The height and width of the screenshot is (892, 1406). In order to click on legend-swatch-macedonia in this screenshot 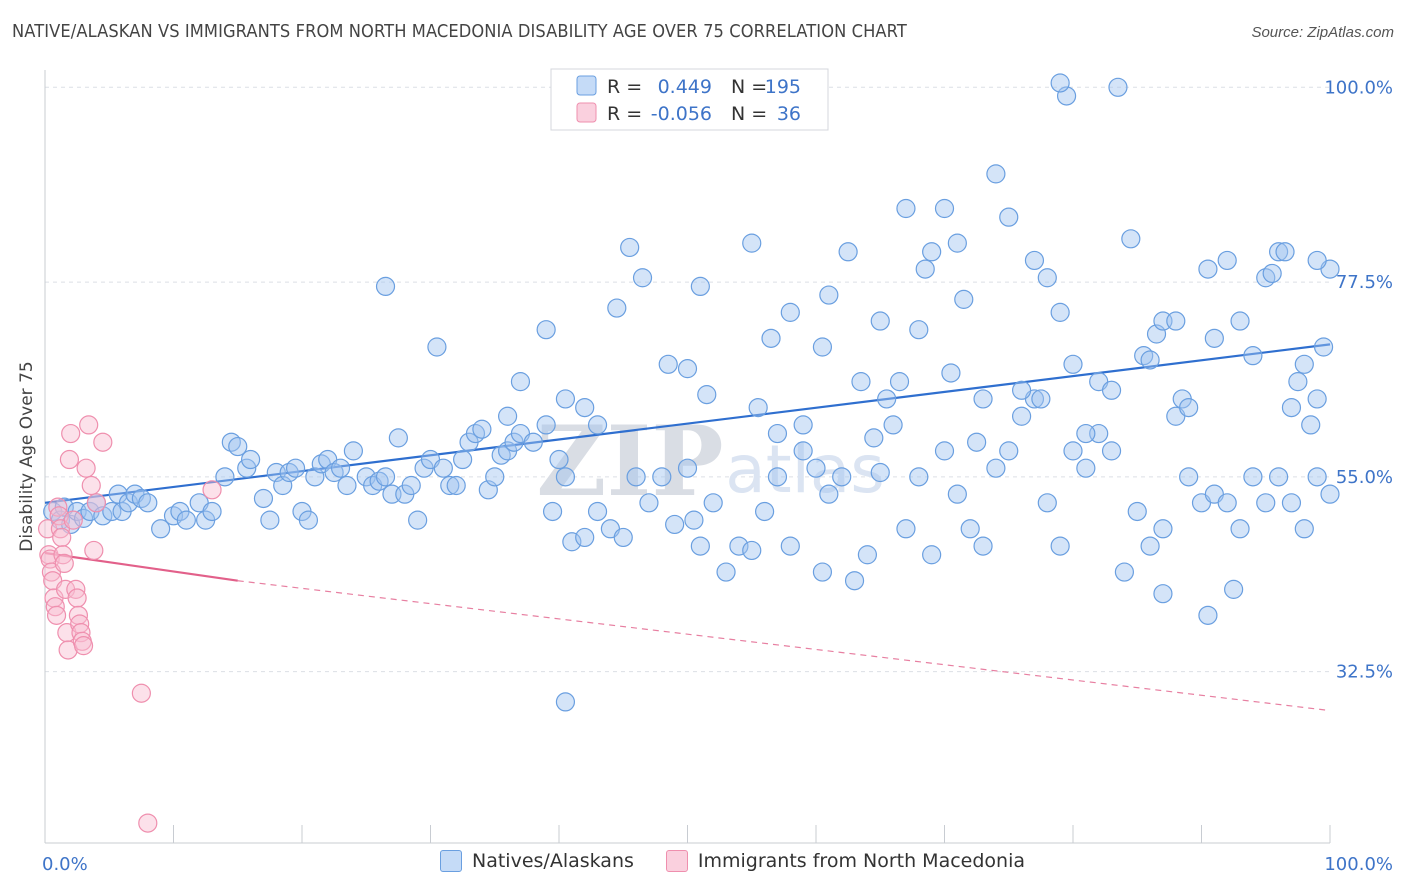, I will do `click(676, 861)`.